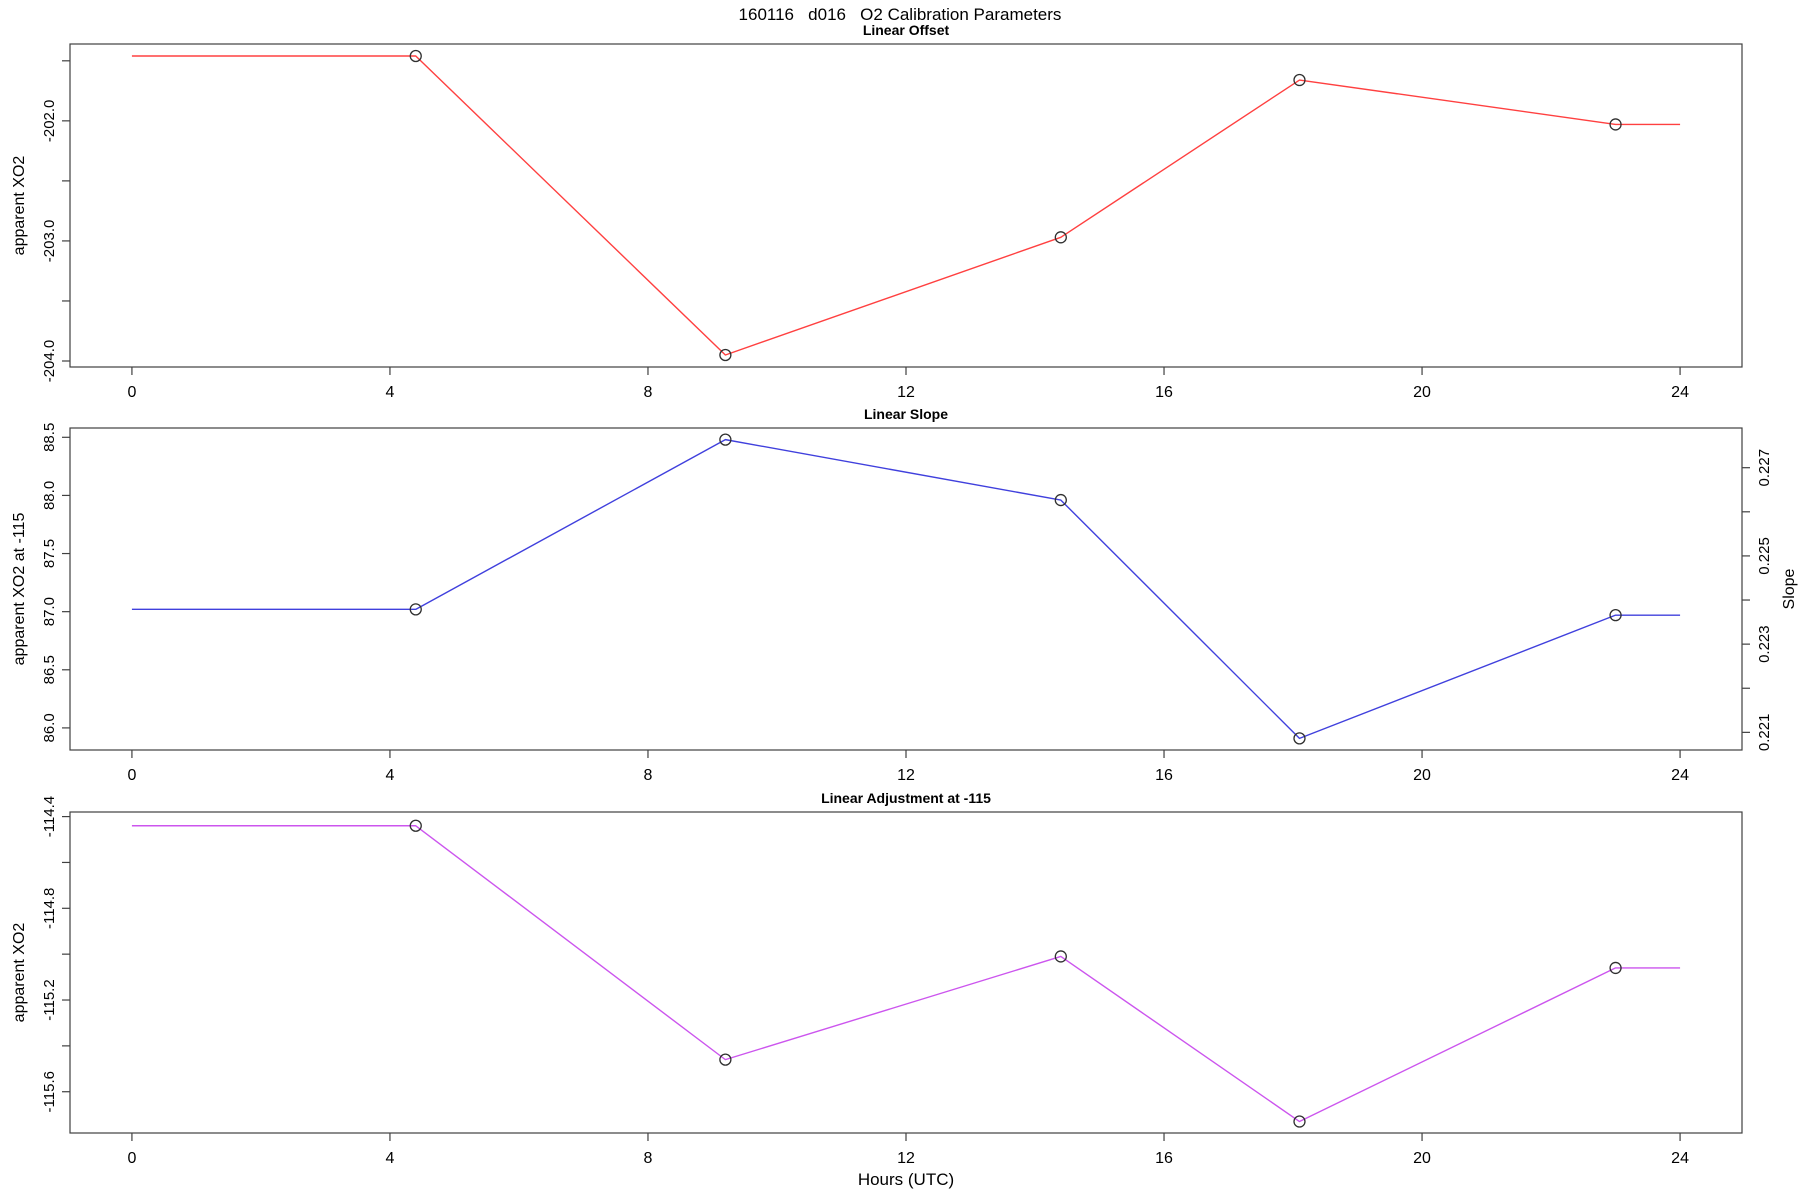  What do you see at coordinates (900, 14) in the screenshot?
I see `figure-title: 160116 d016 O2 Calibration Parameters` at bounding box center [900, 14].